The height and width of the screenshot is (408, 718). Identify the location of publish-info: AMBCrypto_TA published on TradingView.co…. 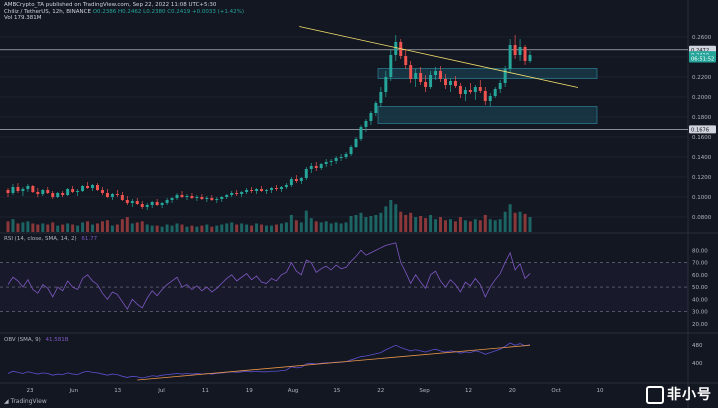
(110, 5).